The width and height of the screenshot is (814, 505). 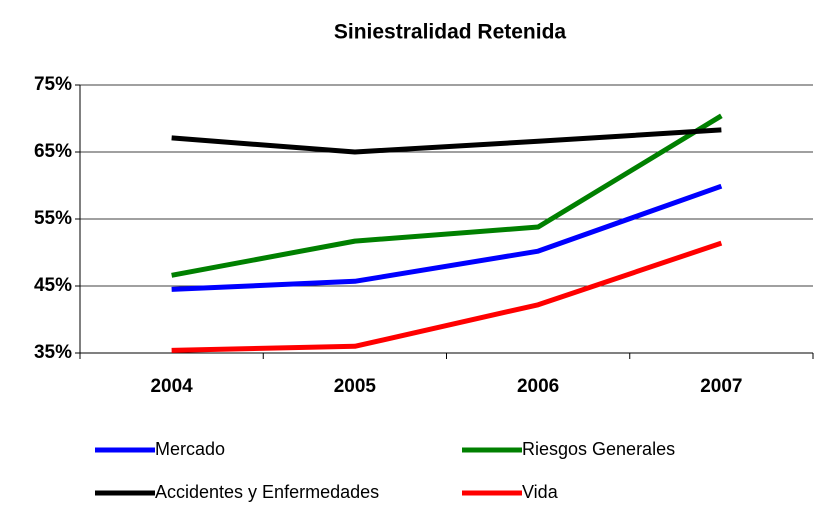 I want to click on y-tick-label: 65%, so click(x=53, y=151).